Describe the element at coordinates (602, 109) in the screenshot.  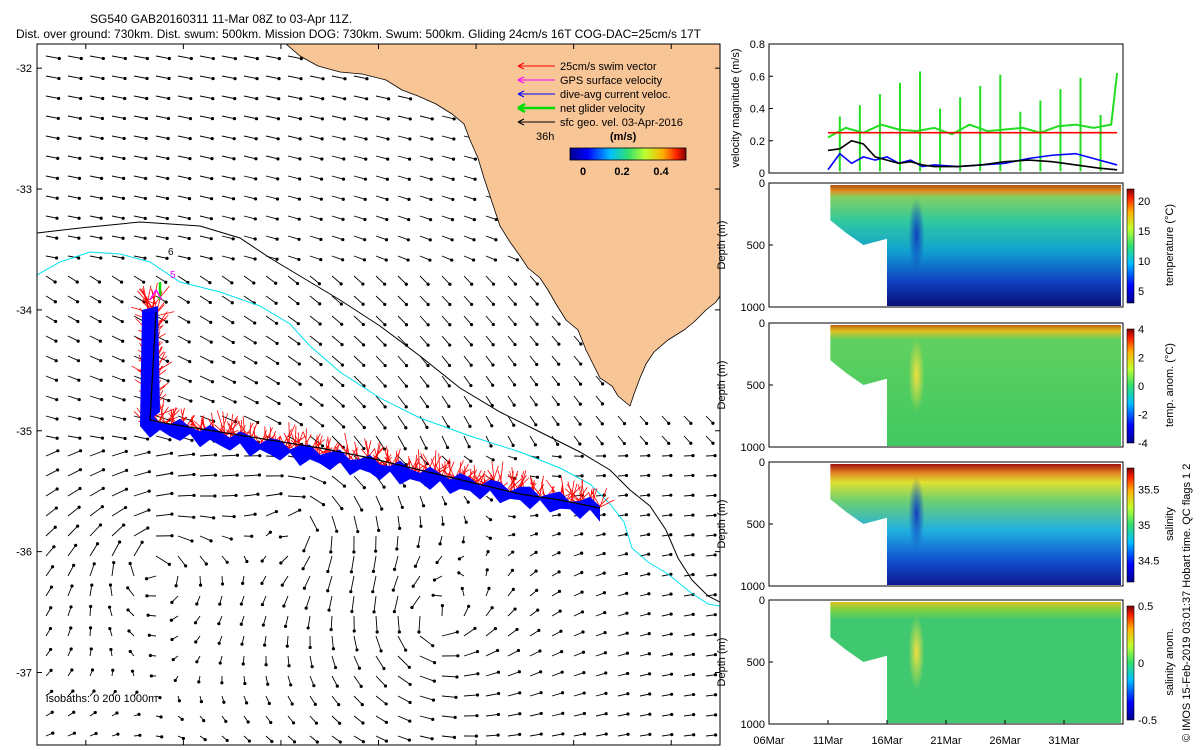
I see `legend-label-net: net glider velocity` at that location.